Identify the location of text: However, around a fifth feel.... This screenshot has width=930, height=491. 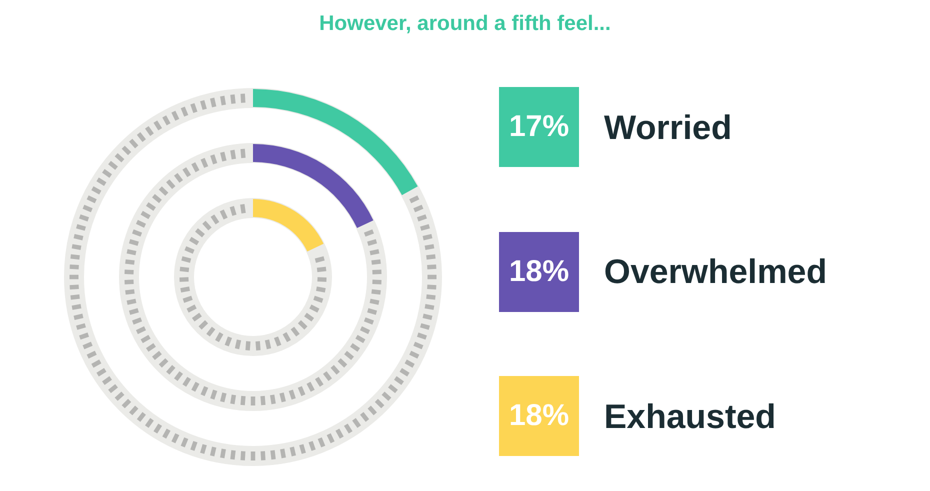
(465, 23).